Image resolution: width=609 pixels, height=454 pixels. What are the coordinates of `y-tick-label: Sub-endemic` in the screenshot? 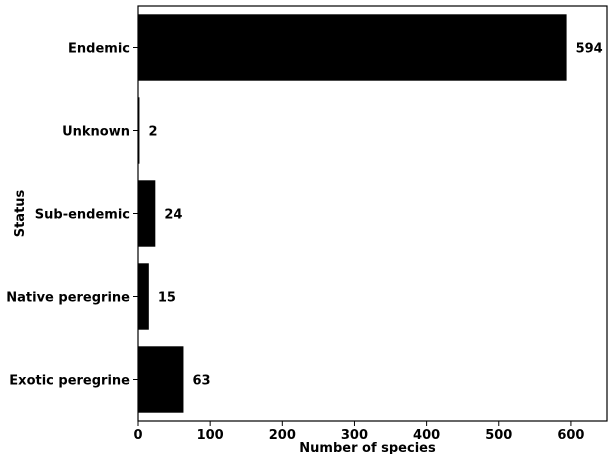 It's located at (82, 215).